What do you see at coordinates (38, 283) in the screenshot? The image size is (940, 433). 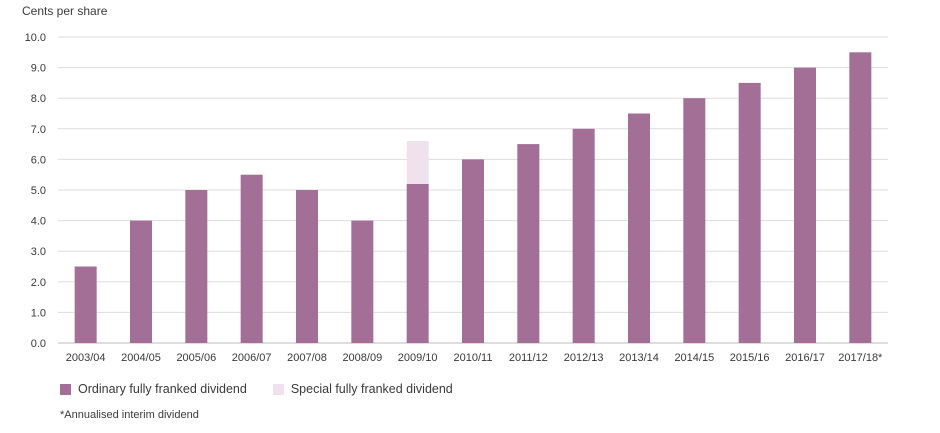 I see `y-tick-label: 2.0` at bounding box center [38, 283].